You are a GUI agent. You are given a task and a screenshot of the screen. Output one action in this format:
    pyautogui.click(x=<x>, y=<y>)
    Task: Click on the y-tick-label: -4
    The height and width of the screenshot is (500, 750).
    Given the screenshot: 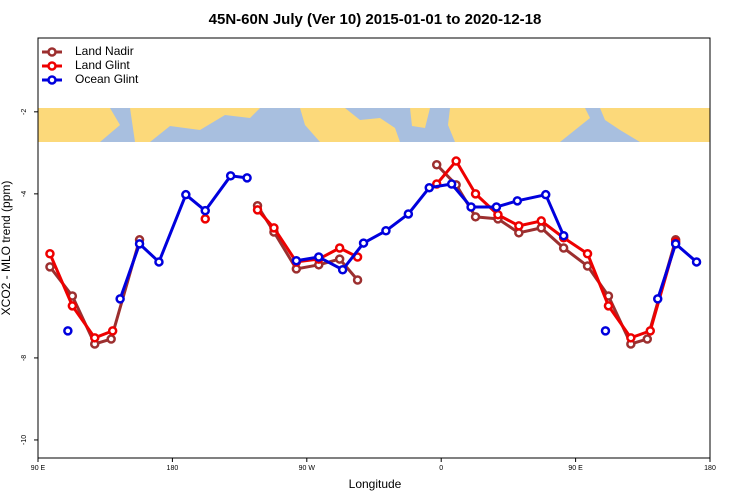 What is the action you would take?
    pyautogui.click(x=24, y=194)
    